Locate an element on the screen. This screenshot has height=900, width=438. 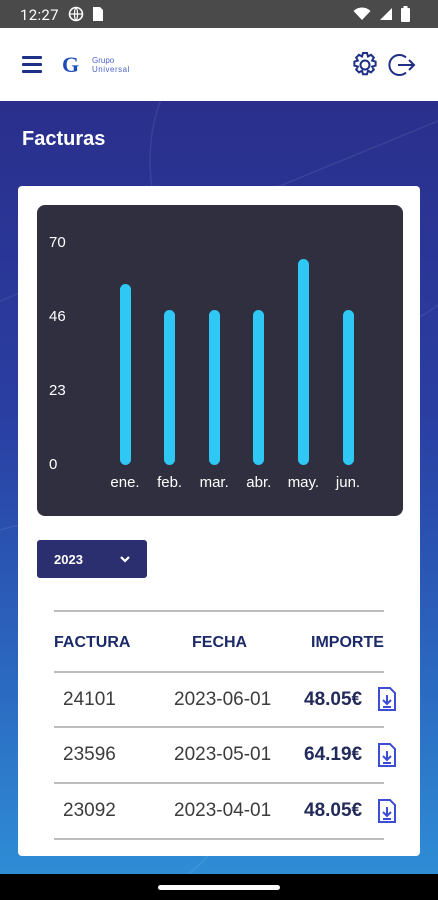
invoice-amount: 64.19€ is located at coordinates (333, 754).